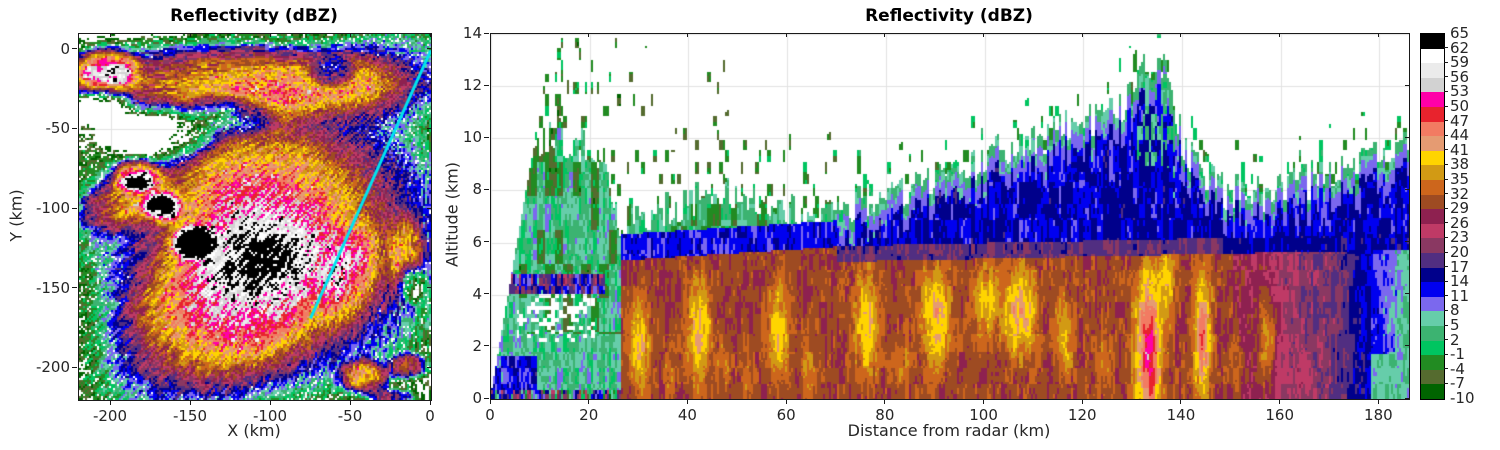  What do you see at coordinates (472, 33) in the screenshot?
I see `xsec-y-tick-label: 14` at bounding box center [472, 33].